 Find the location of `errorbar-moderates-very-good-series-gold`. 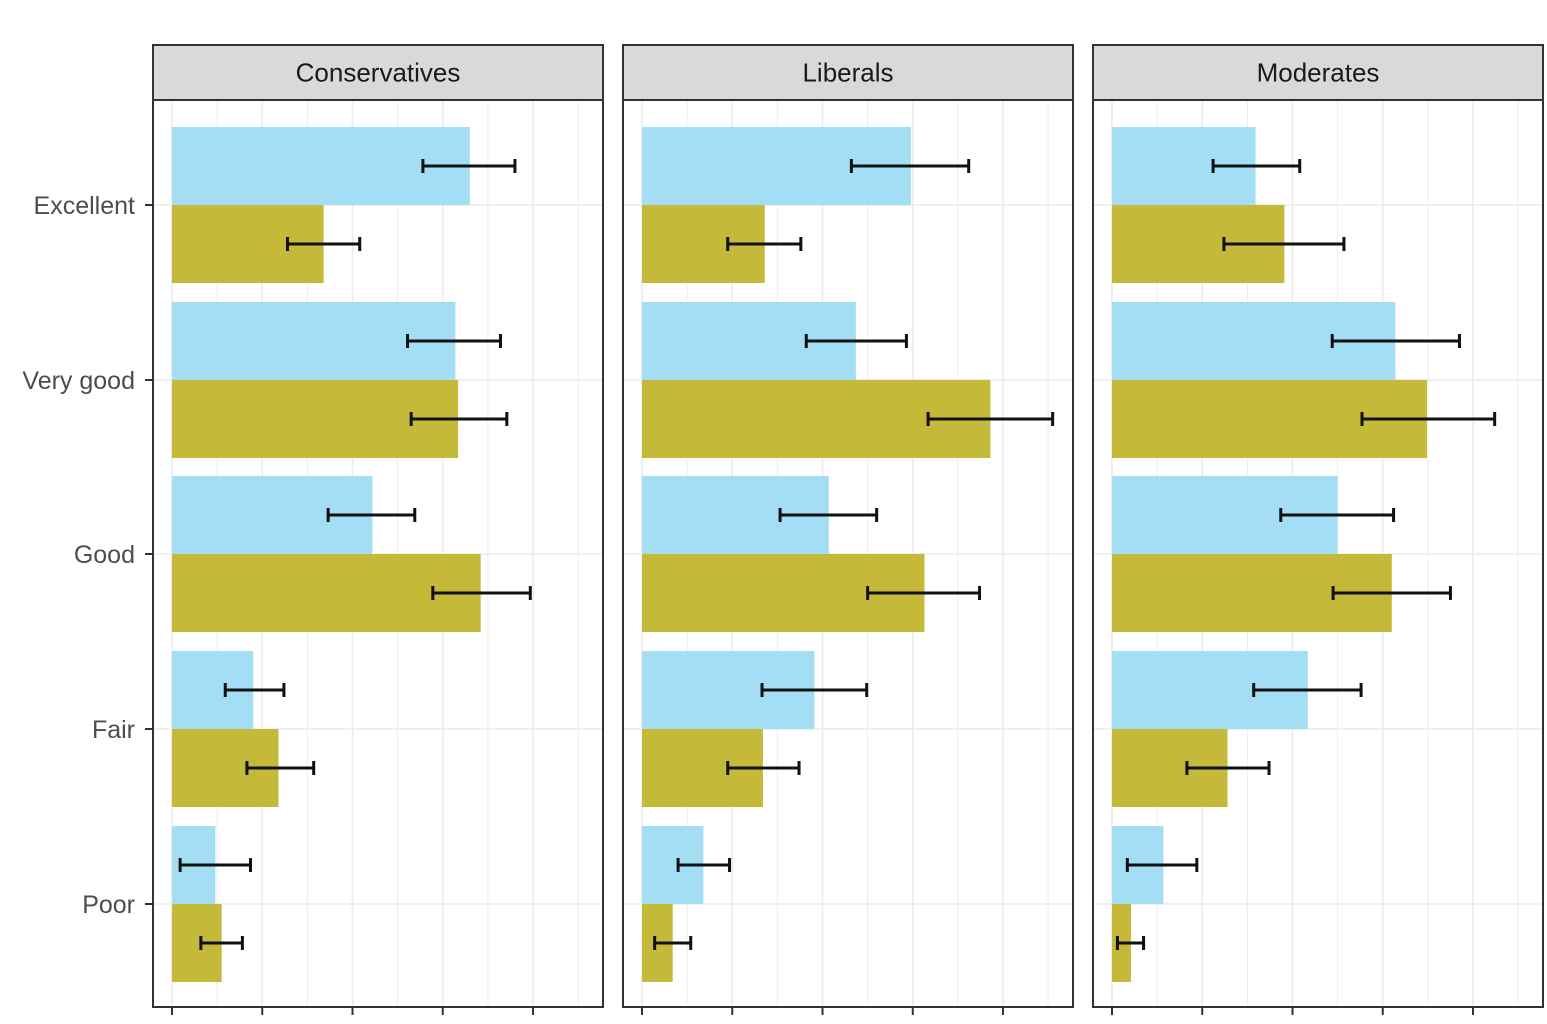

errorbar-moderates-very-good-series-gold is located at coordinates (1428, 419).